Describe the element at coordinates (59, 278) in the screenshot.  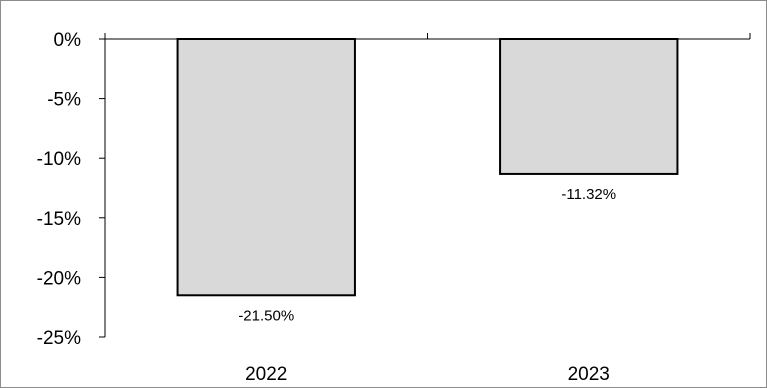
I see `y-tick-label: -20%` at that location.